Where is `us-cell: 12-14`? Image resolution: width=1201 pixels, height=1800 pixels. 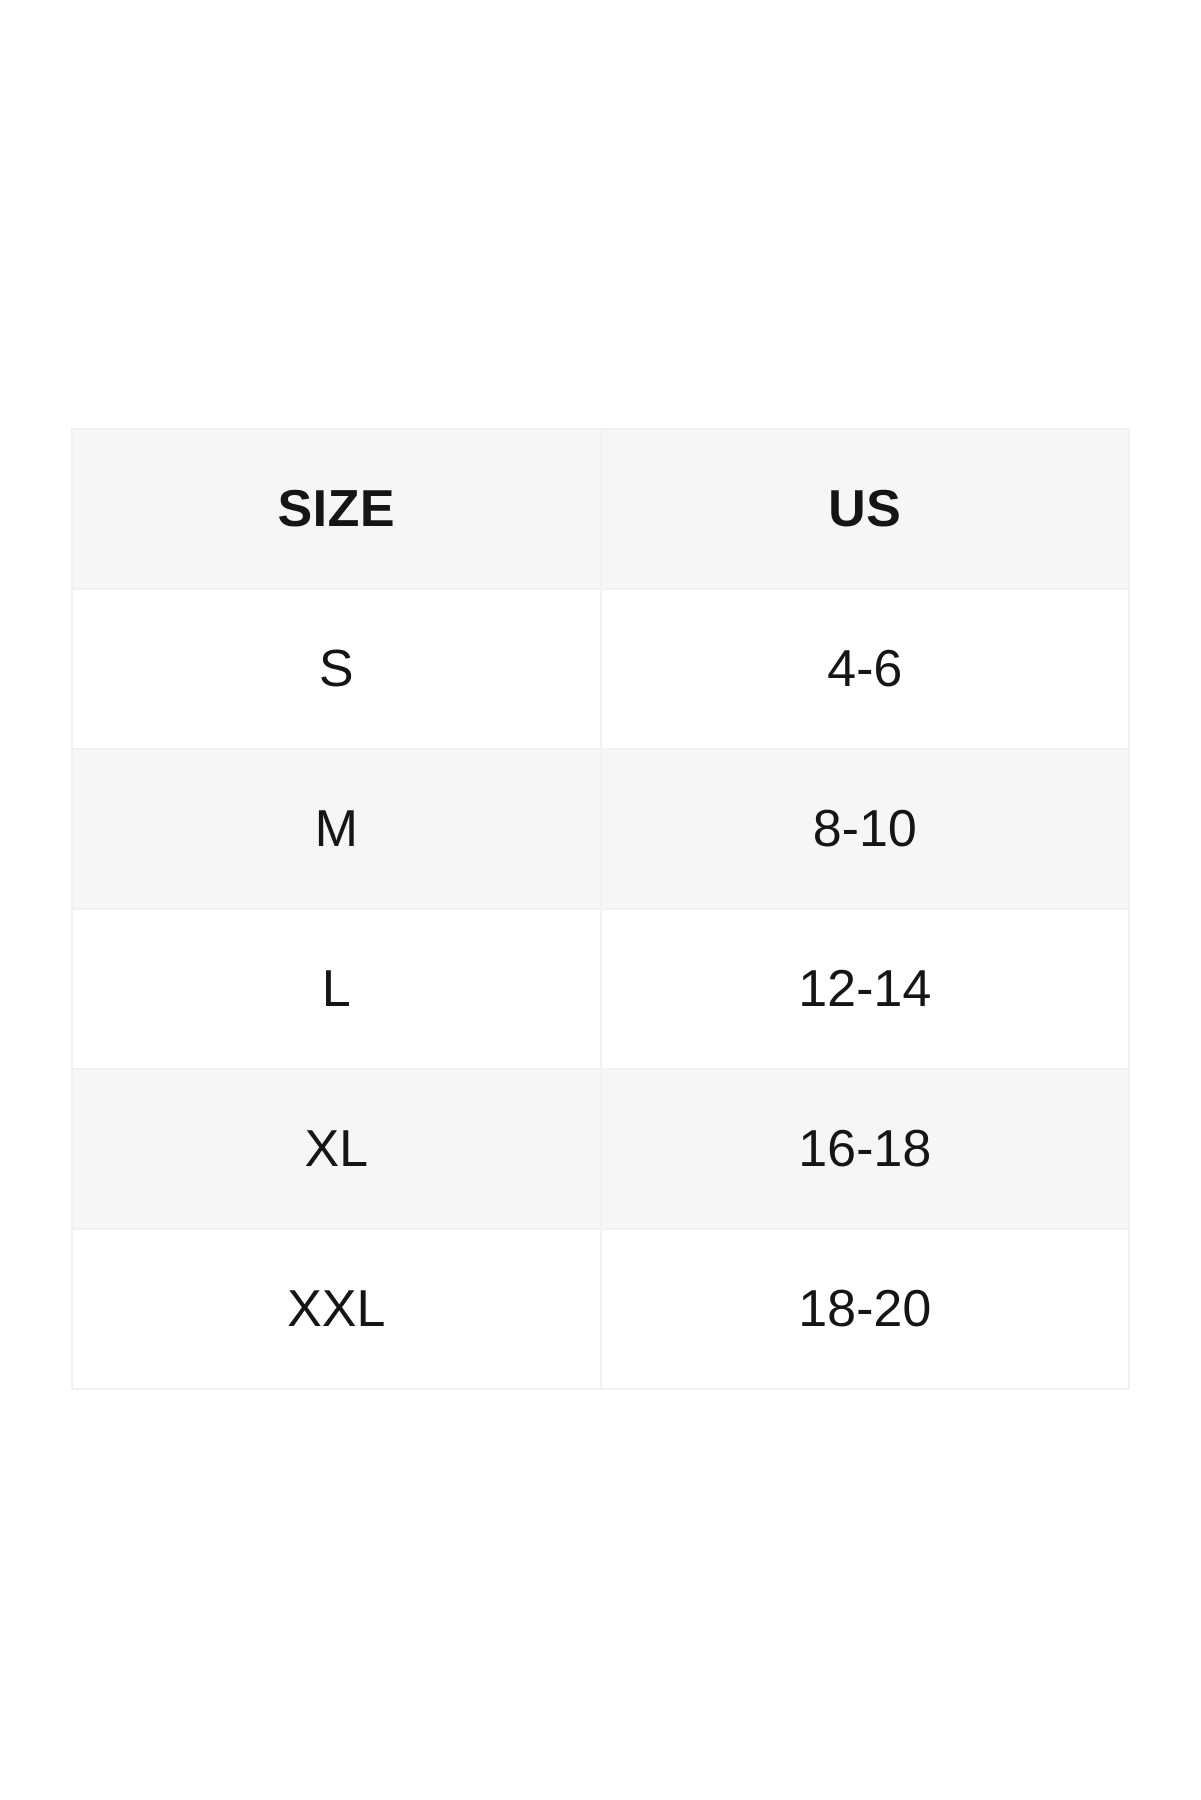 us-cell: 12-14 is located at coordinates (864, 989).